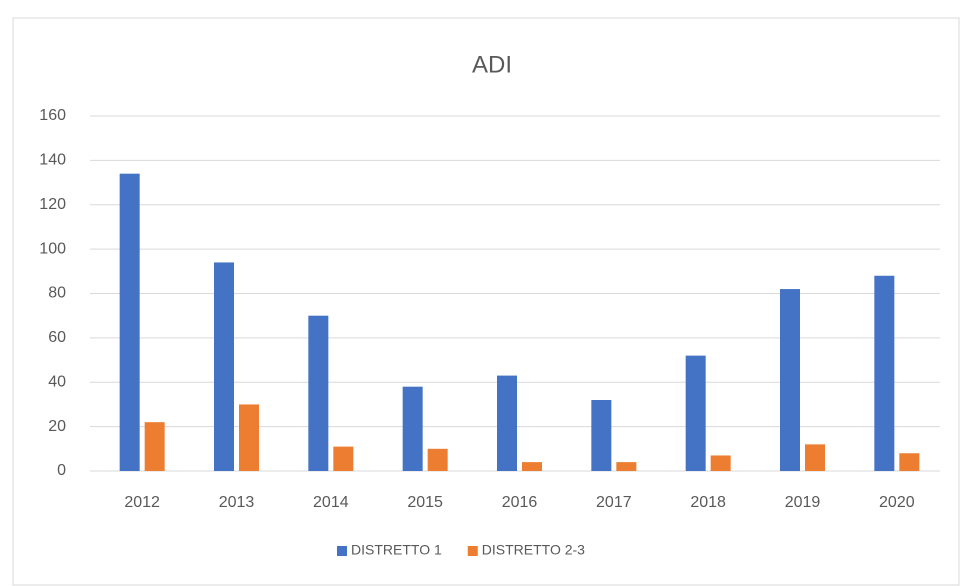 Image resolution: width=960 pixels, height=586 pixels. What do you see at coordinates (142, 502) in the screenshot?
I see `x-tick-label: 2012` at bounding box center [142, 502].